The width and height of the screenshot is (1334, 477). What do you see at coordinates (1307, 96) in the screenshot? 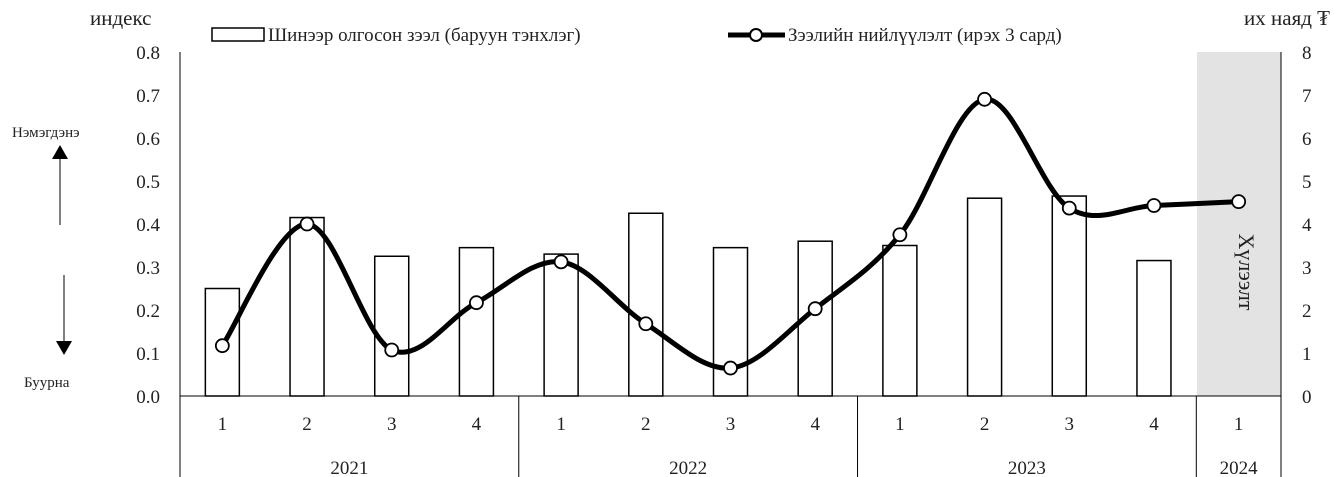
I see `right-tick-label: 7` at bounding box center [1307, 96].